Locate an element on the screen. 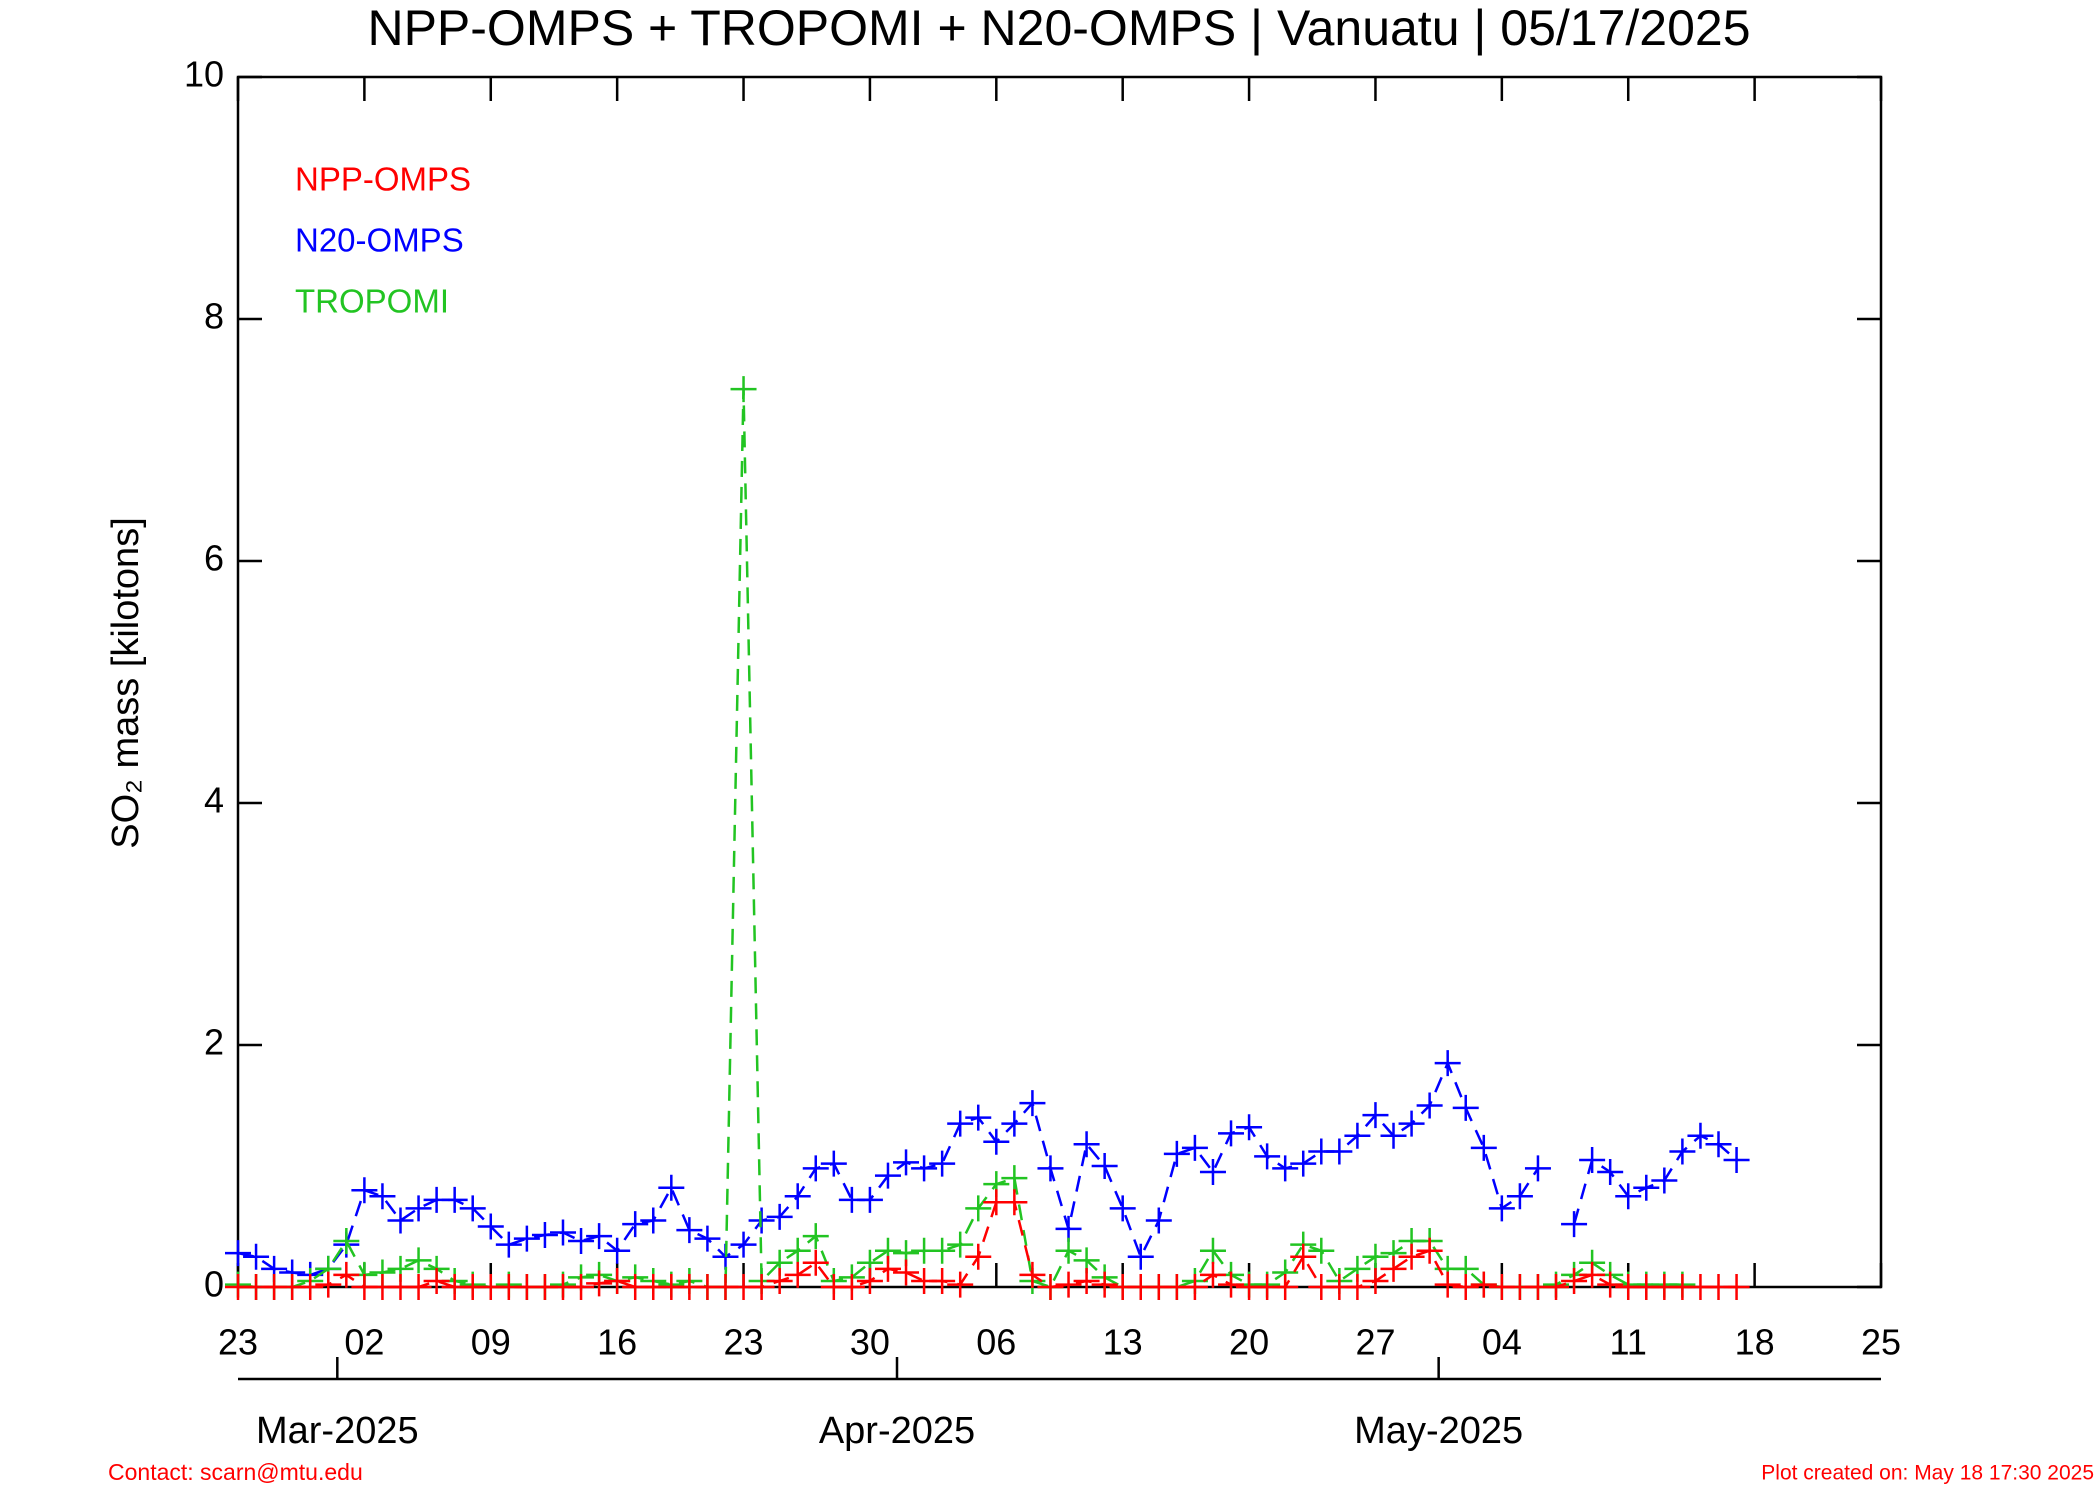 This screenshot has height=1500, width=2100. series-line is located at coordinates (987, 1245).